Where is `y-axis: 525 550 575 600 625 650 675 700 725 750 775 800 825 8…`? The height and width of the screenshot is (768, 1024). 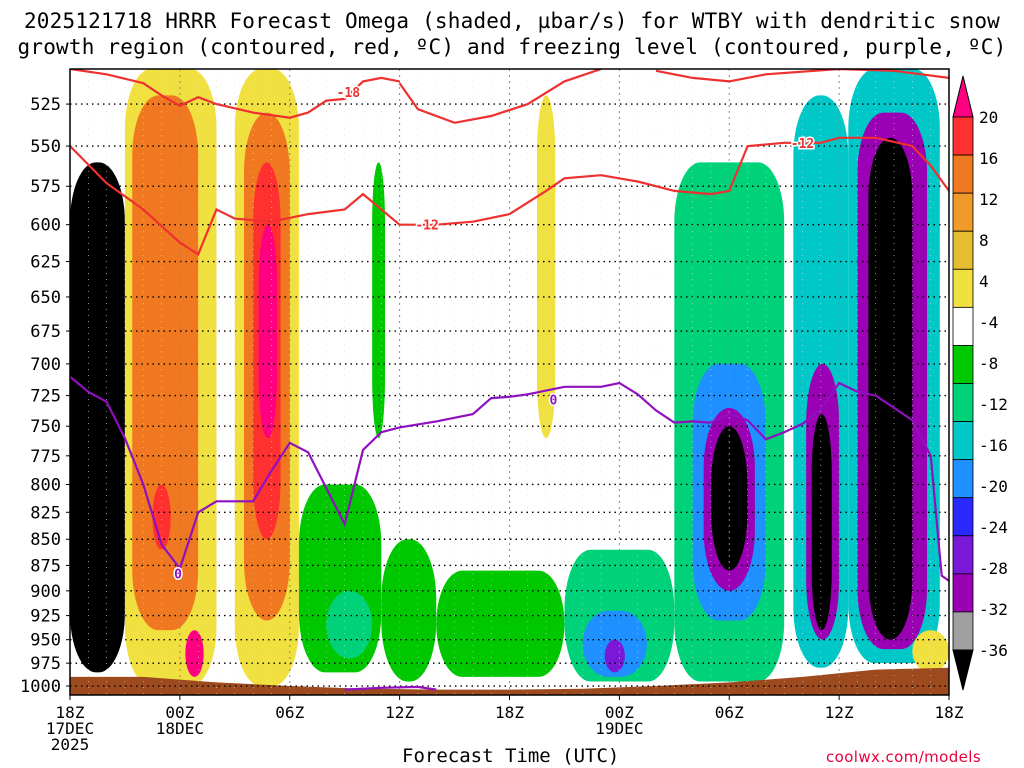 y-axis: 525 550 575 600 625 650 675 700 725 750 775 800 825 8… is located at coordinates (45, 396).